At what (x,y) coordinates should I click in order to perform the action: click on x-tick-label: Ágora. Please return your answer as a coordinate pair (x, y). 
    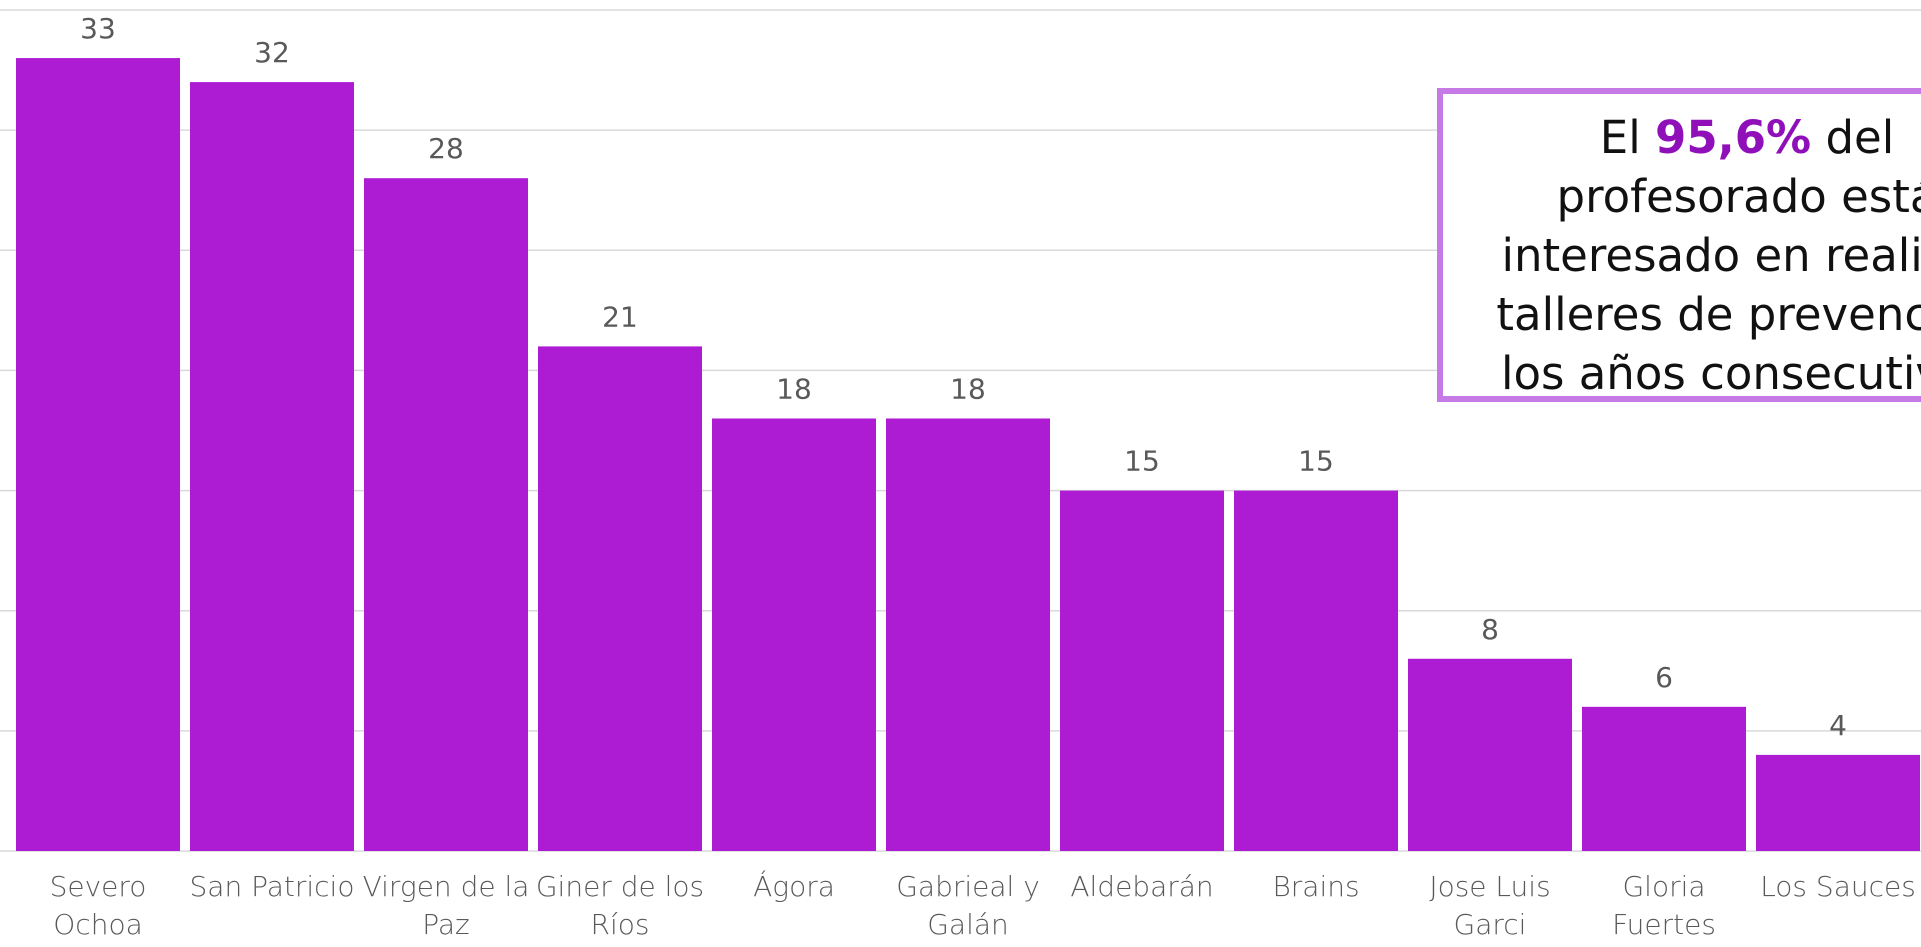
    Looking at the image, I should click on (794, 886).